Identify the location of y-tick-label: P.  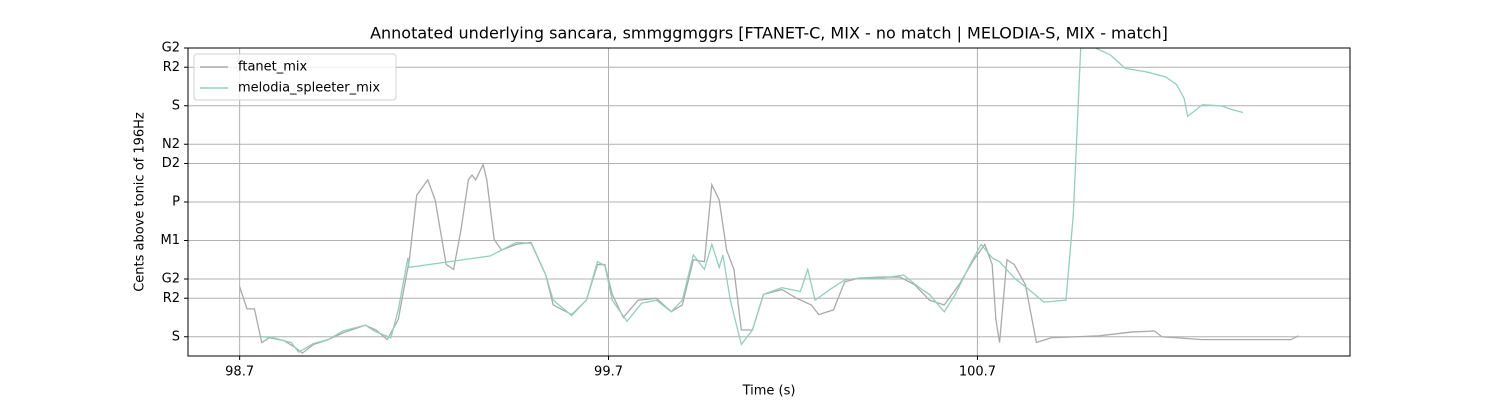
(176, 202).